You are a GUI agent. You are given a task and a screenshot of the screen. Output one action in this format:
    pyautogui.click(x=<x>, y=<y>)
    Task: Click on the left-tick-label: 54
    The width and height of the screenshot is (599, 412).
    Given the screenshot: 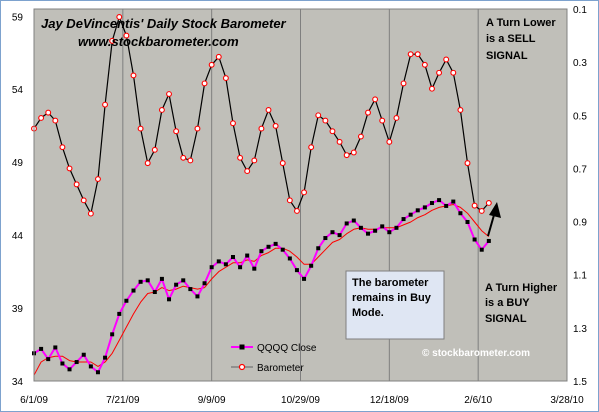 What is the action you would take?
    pyautogui.click(x=18, y=90)
    